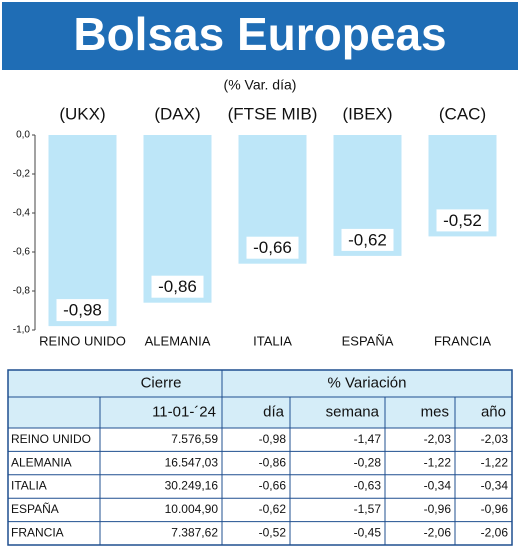  Describe the element at coordinates (368, 532) in the screenshot. I see `table-cell: -0,45` at that location.